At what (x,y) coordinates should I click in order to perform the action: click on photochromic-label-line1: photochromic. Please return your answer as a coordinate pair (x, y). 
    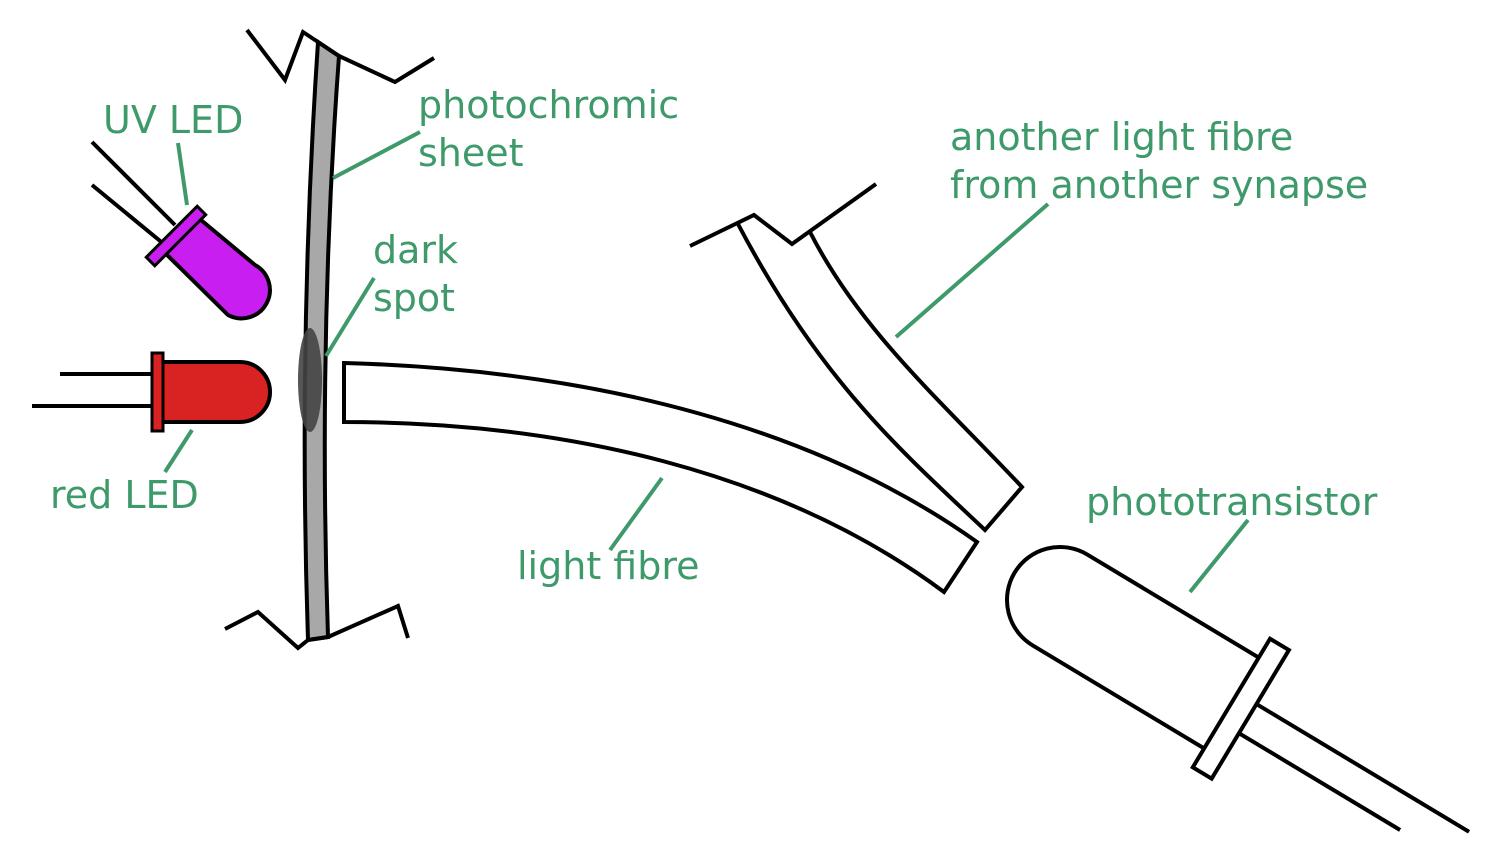
    Looking at the image, I should click on (548, 105).